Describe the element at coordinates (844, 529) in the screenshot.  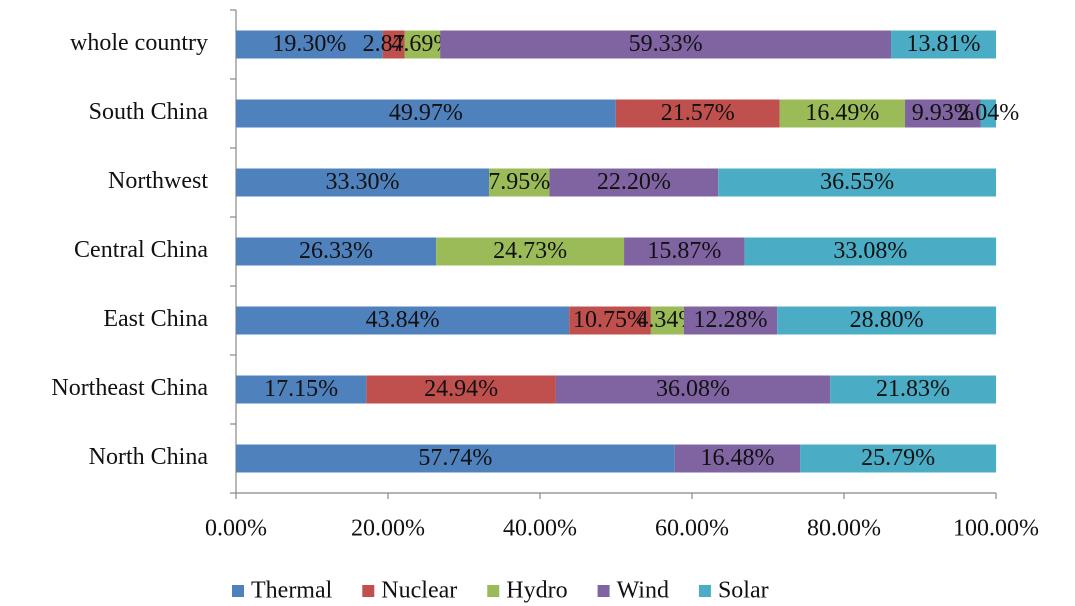
I see `x-tick-label: 80.00%` at that location.